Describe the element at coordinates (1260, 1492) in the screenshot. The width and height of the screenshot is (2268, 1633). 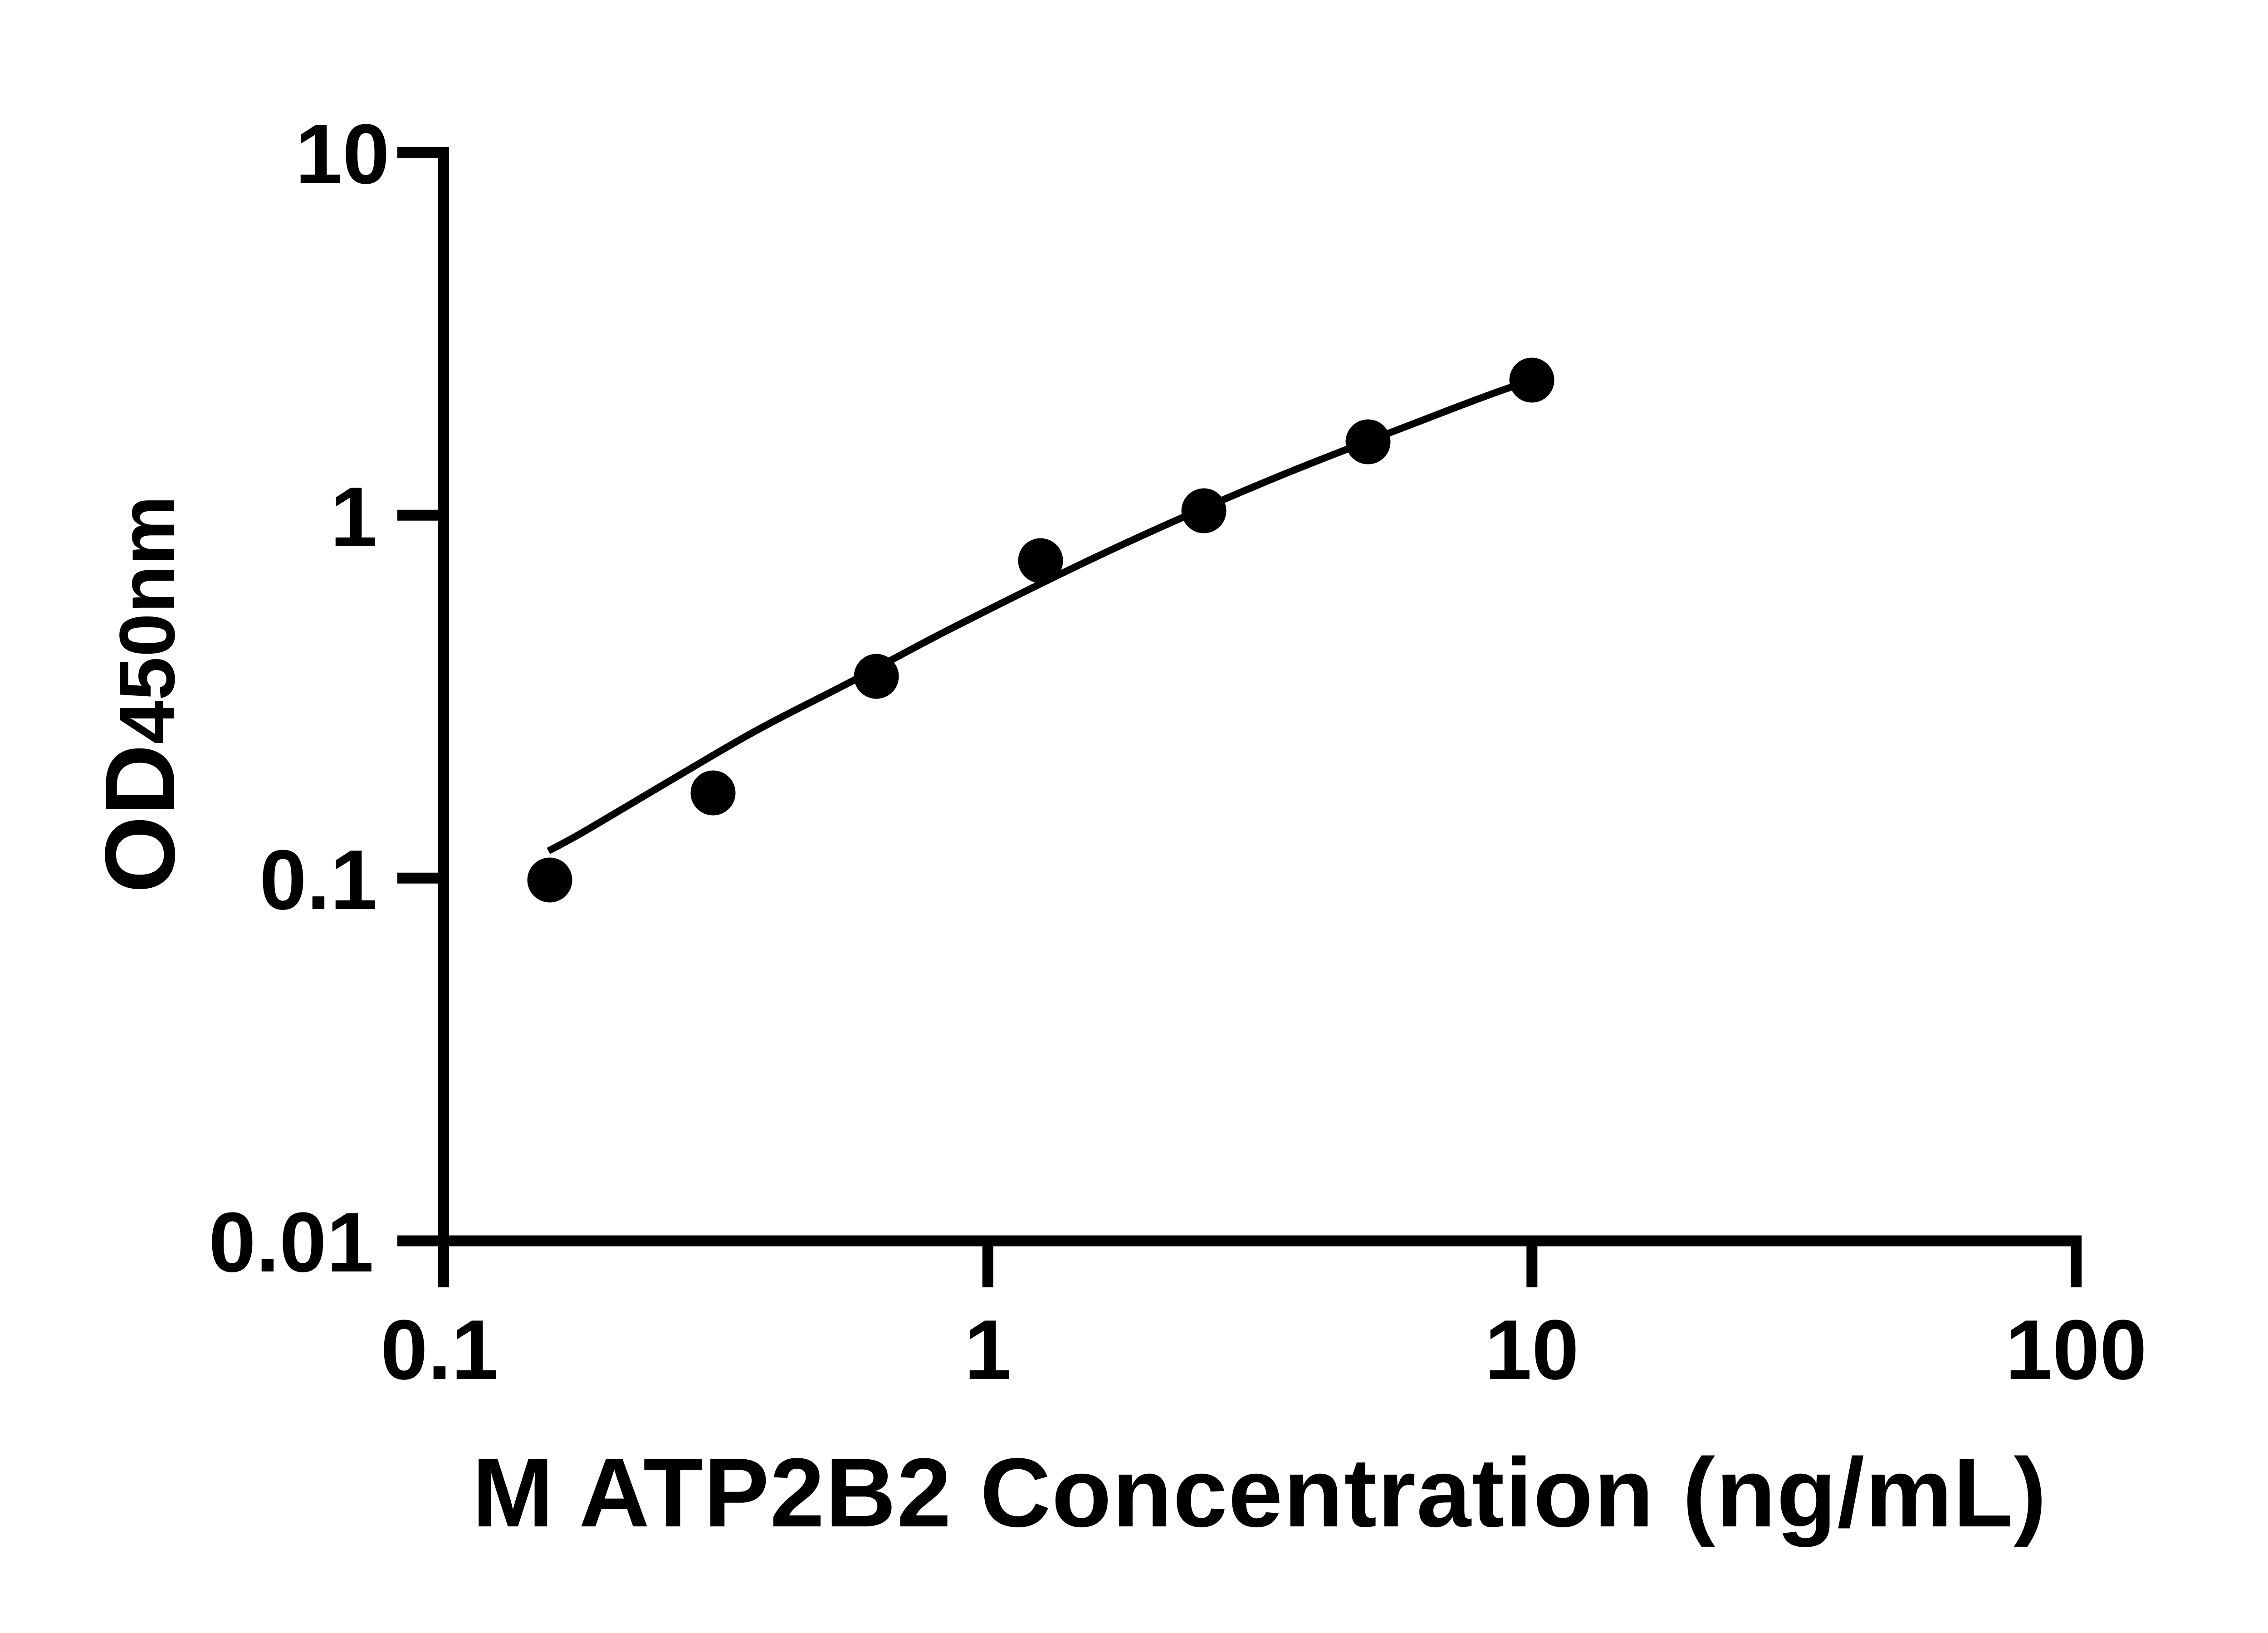
I see `svg-text: M ATP2B2 Concentration (ng/mL)` at that location.